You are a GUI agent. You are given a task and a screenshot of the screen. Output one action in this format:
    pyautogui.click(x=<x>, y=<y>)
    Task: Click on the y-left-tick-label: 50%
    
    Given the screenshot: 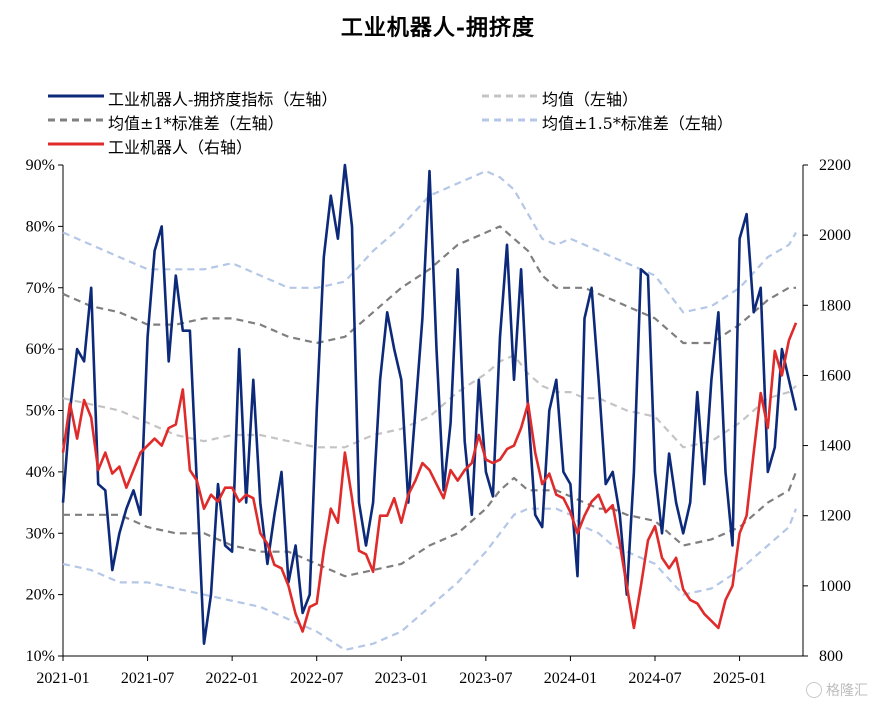 What is the action you would take?
    pyautogui.click(x=40, y=411)
    